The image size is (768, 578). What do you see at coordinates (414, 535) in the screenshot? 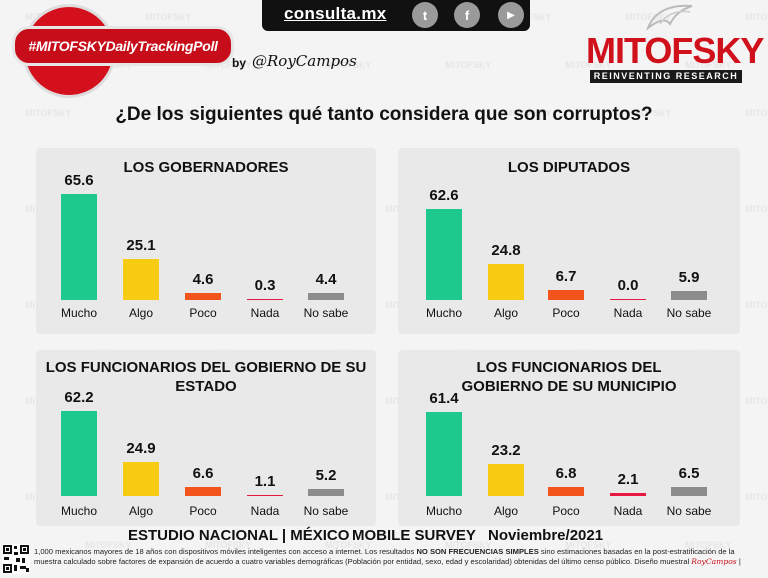
I see `footer-survey: MOBILE SURVEY` at bounding box center [414, 535].